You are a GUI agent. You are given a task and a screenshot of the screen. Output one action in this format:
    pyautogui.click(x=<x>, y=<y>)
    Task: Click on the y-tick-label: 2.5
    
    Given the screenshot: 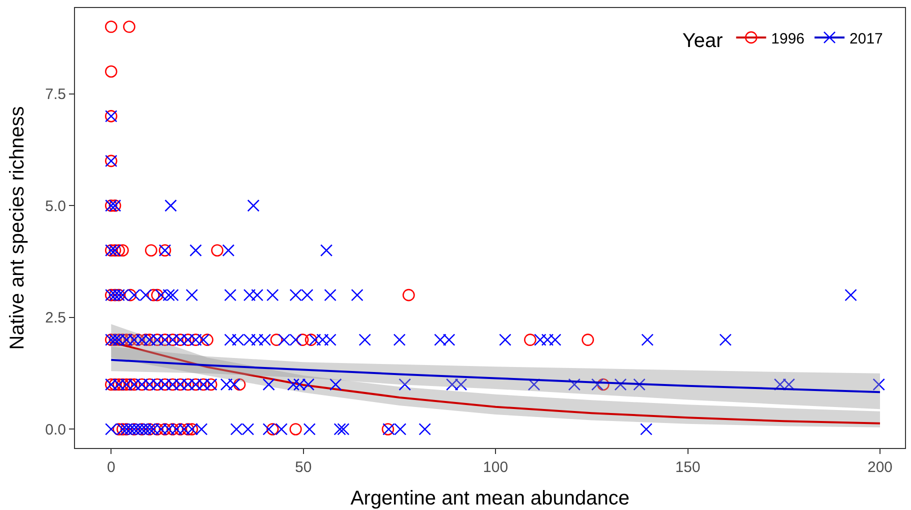 What is the action you would take?
    pyautogui.click(x=55, y=318)
    